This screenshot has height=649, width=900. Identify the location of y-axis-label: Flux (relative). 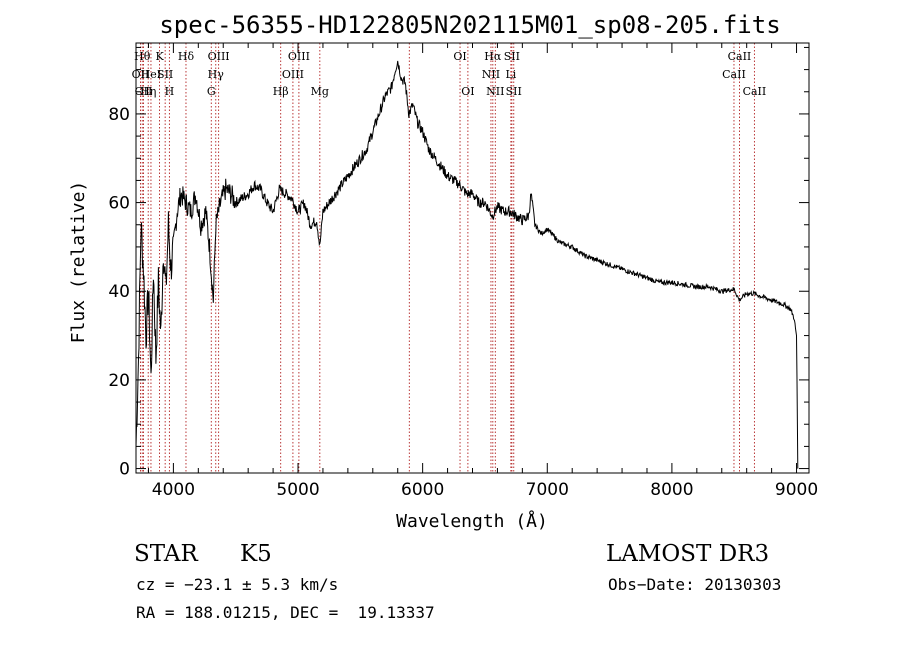
(78, 262).